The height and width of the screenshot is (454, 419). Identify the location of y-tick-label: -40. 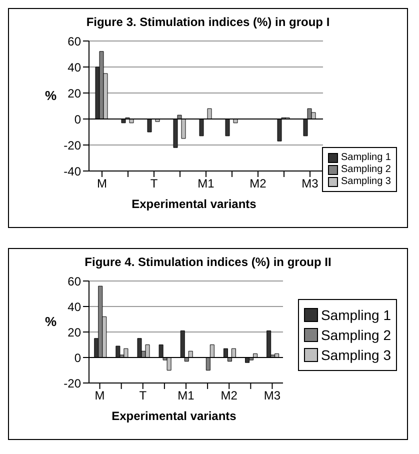
(73, 171).